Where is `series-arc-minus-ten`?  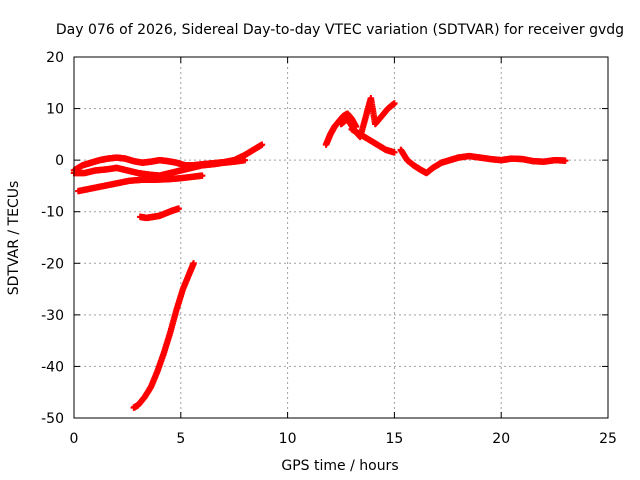
series-arc-minus-ten is located at coordinates (159, 213).